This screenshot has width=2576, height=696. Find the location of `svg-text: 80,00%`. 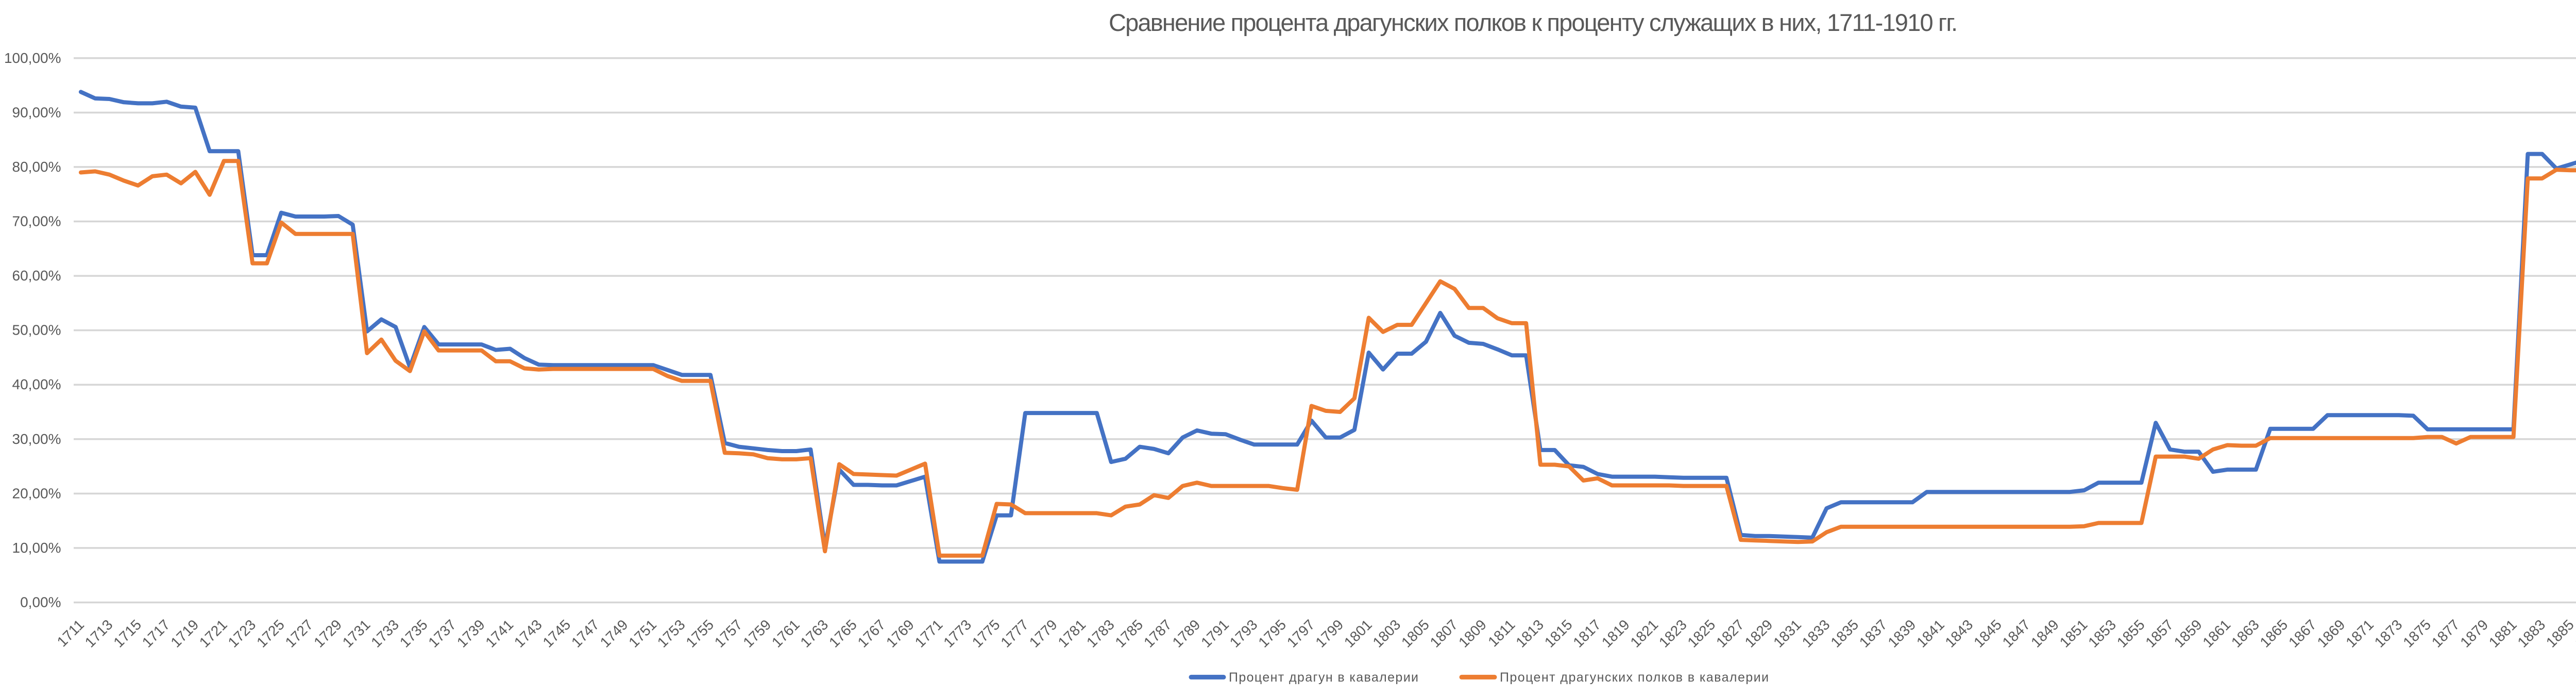

svg-text: 80,00% is located at coordinates (36, 167).